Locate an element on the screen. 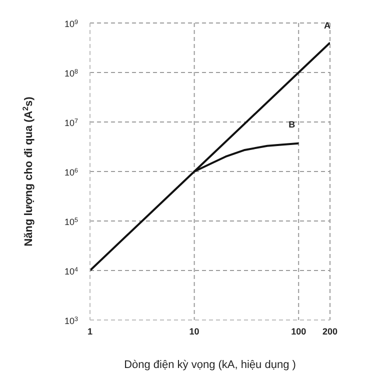 Image resolution: width=373 pixels, height=388 pixels. series-label: A is located at coordinates (327, 25).